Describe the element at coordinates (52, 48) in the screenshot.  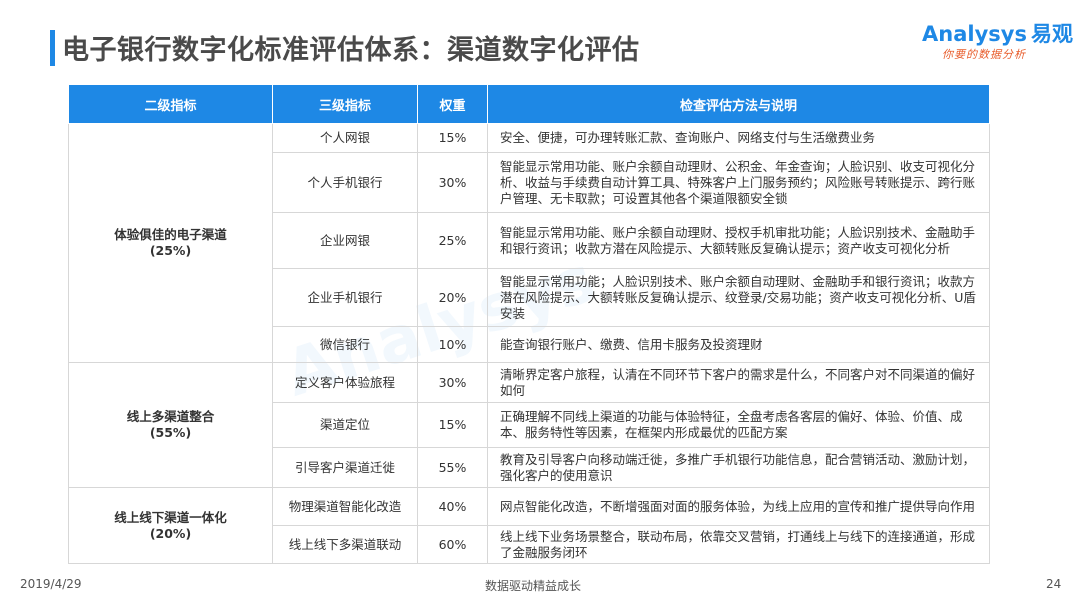
I see `title-accent-bar` at that location.